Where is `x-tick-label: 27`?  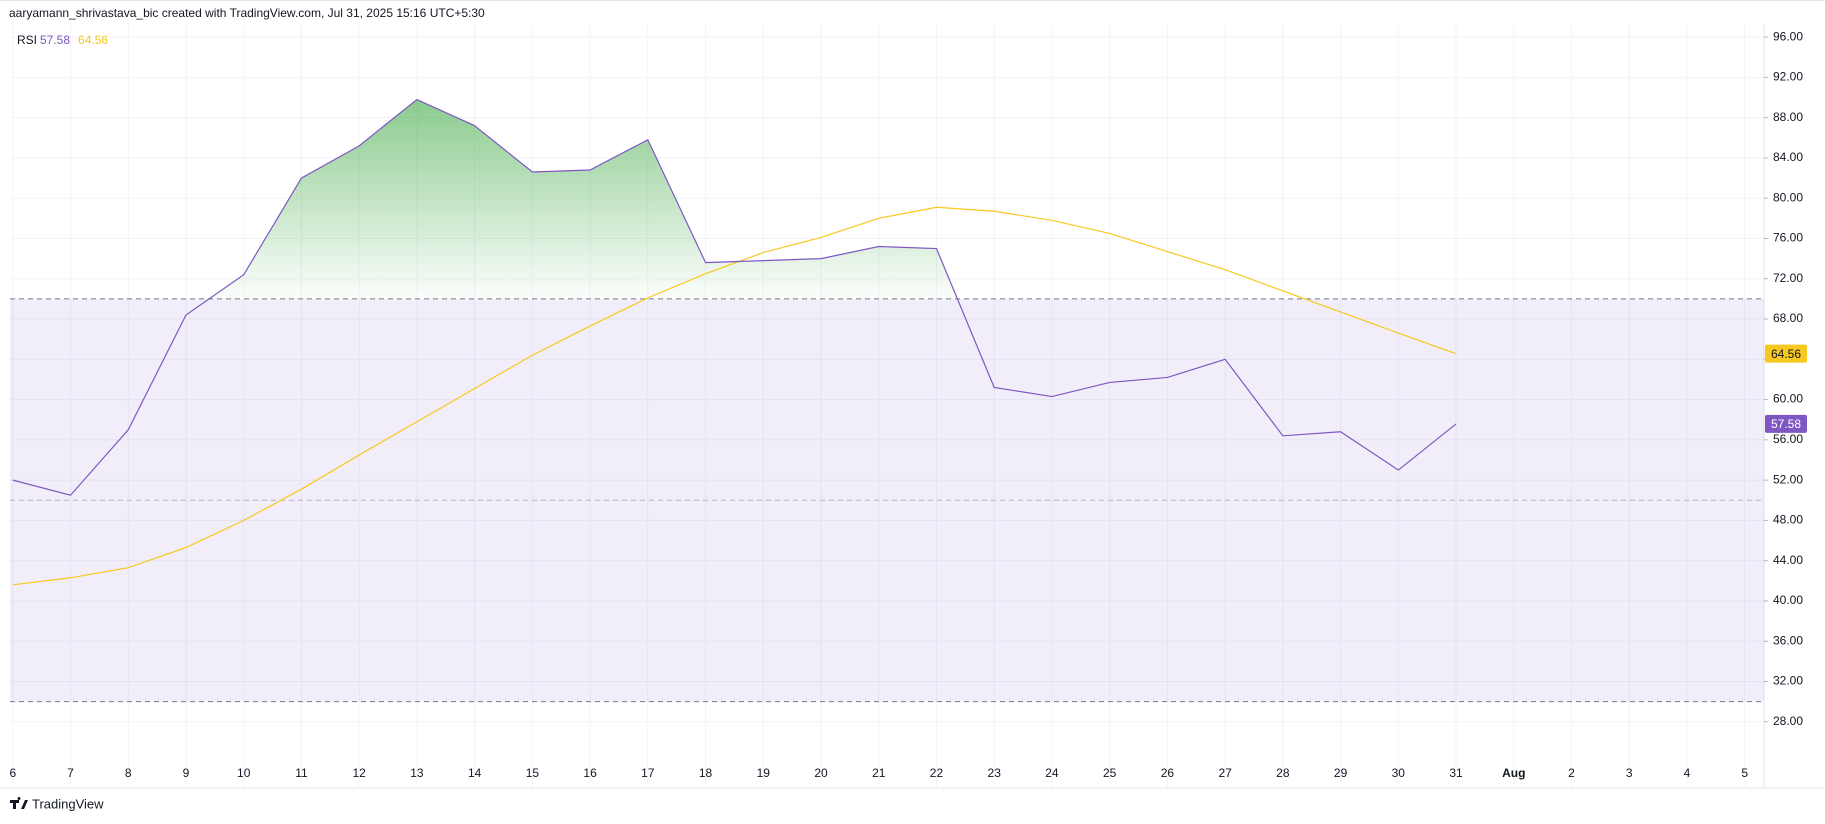
x-tick-label: 27 is located at coordinates (1225, 773).